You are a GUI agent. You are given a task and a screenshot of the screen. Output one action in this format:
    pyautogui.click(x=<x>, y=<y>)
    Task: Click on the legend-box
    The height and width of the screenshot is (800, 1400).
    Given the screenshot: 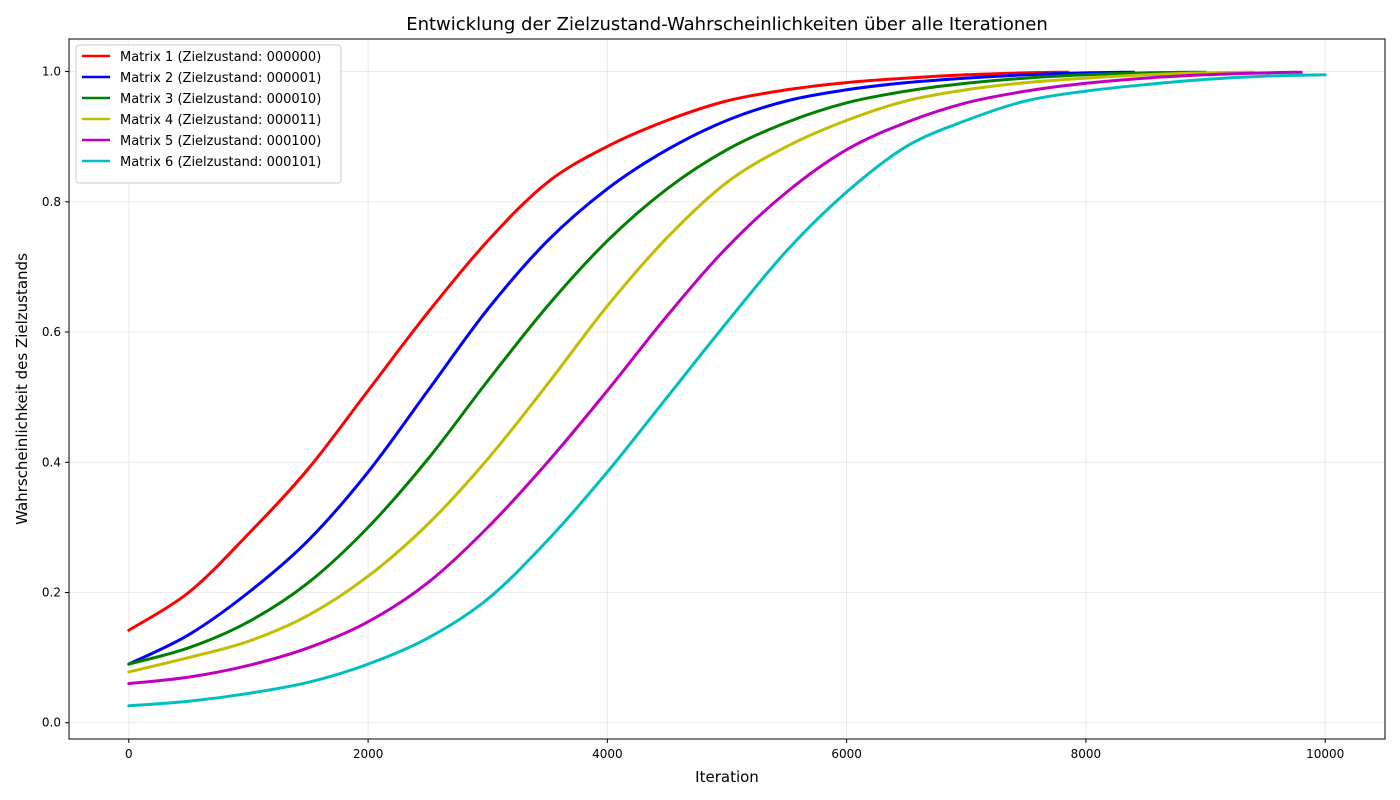 What is the action you would take?
    pyautogui.click(x=208, y=114)
    